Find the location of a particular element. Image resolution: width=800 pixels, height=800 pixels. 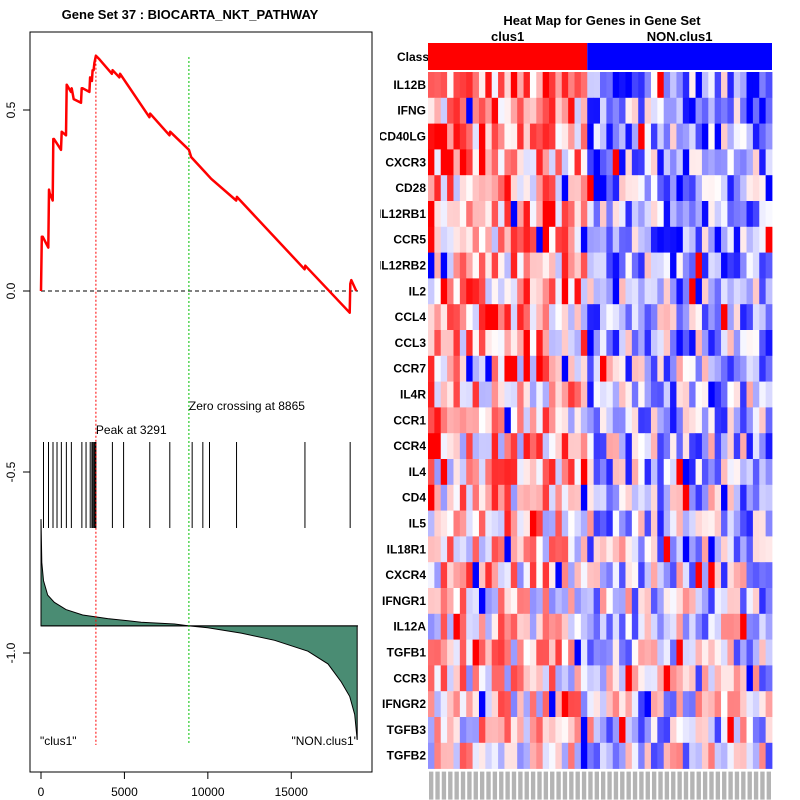

gene-label: CCR4 is located at coordinates (409, 446).